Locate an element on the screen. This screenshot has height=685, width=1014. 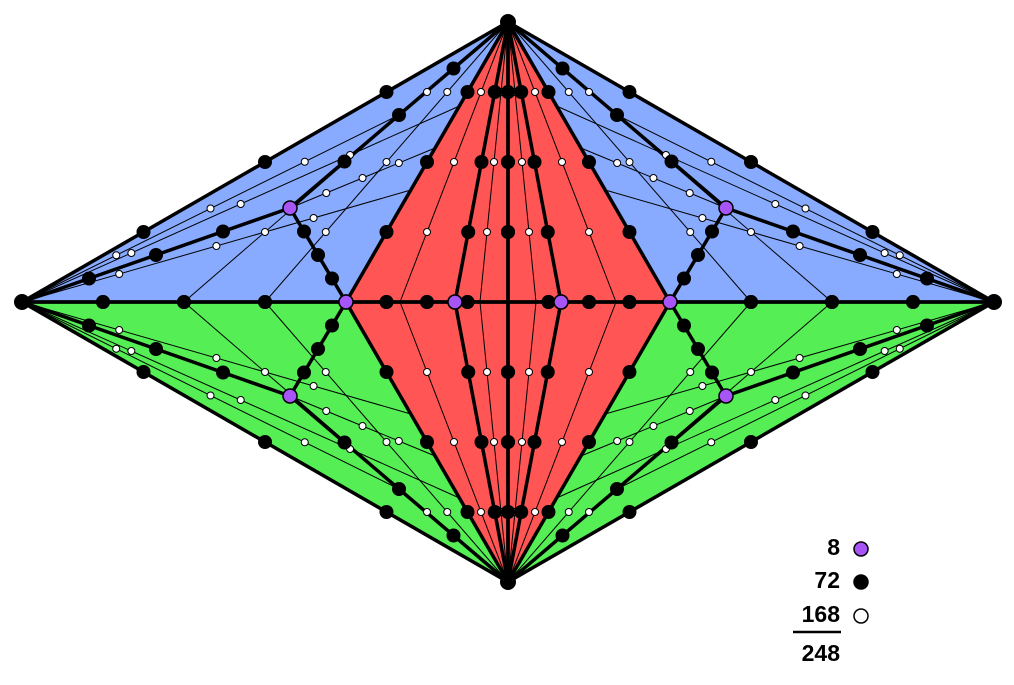
legend-swatch is located at coordinates (861, 549).